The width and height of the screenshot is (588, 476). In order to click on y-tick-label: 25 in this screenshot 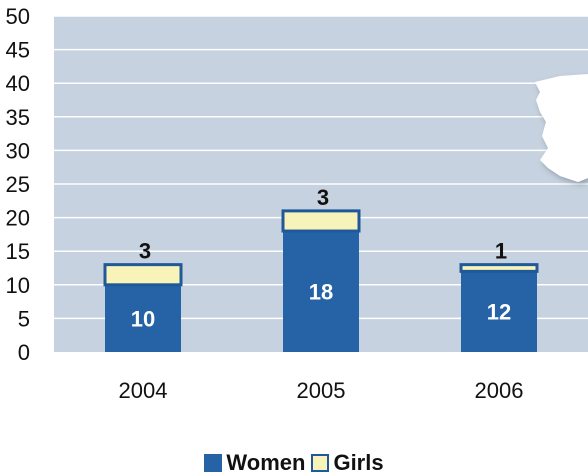, I will do `click(18, 184)`.